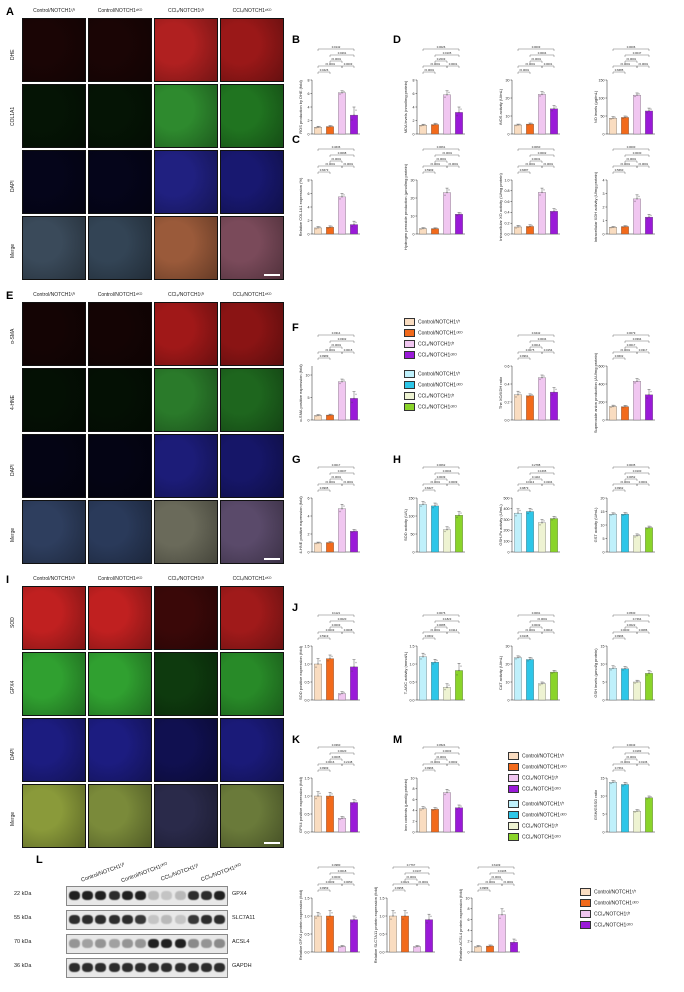 The height and width of the screenshot is (992, 684). Describe the element at coordinates (382, 934) in the screenshot. I see `y-tick-label: 0.5` at that location.